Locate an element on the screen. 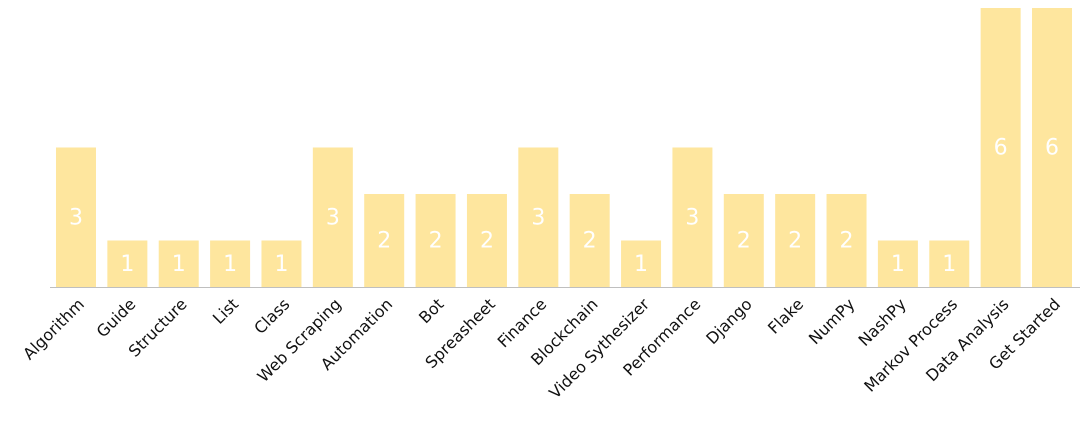 The width and height of the screenshot is (1080, 435). x-tick-label: NumPy is located at coordinates (832, 322).